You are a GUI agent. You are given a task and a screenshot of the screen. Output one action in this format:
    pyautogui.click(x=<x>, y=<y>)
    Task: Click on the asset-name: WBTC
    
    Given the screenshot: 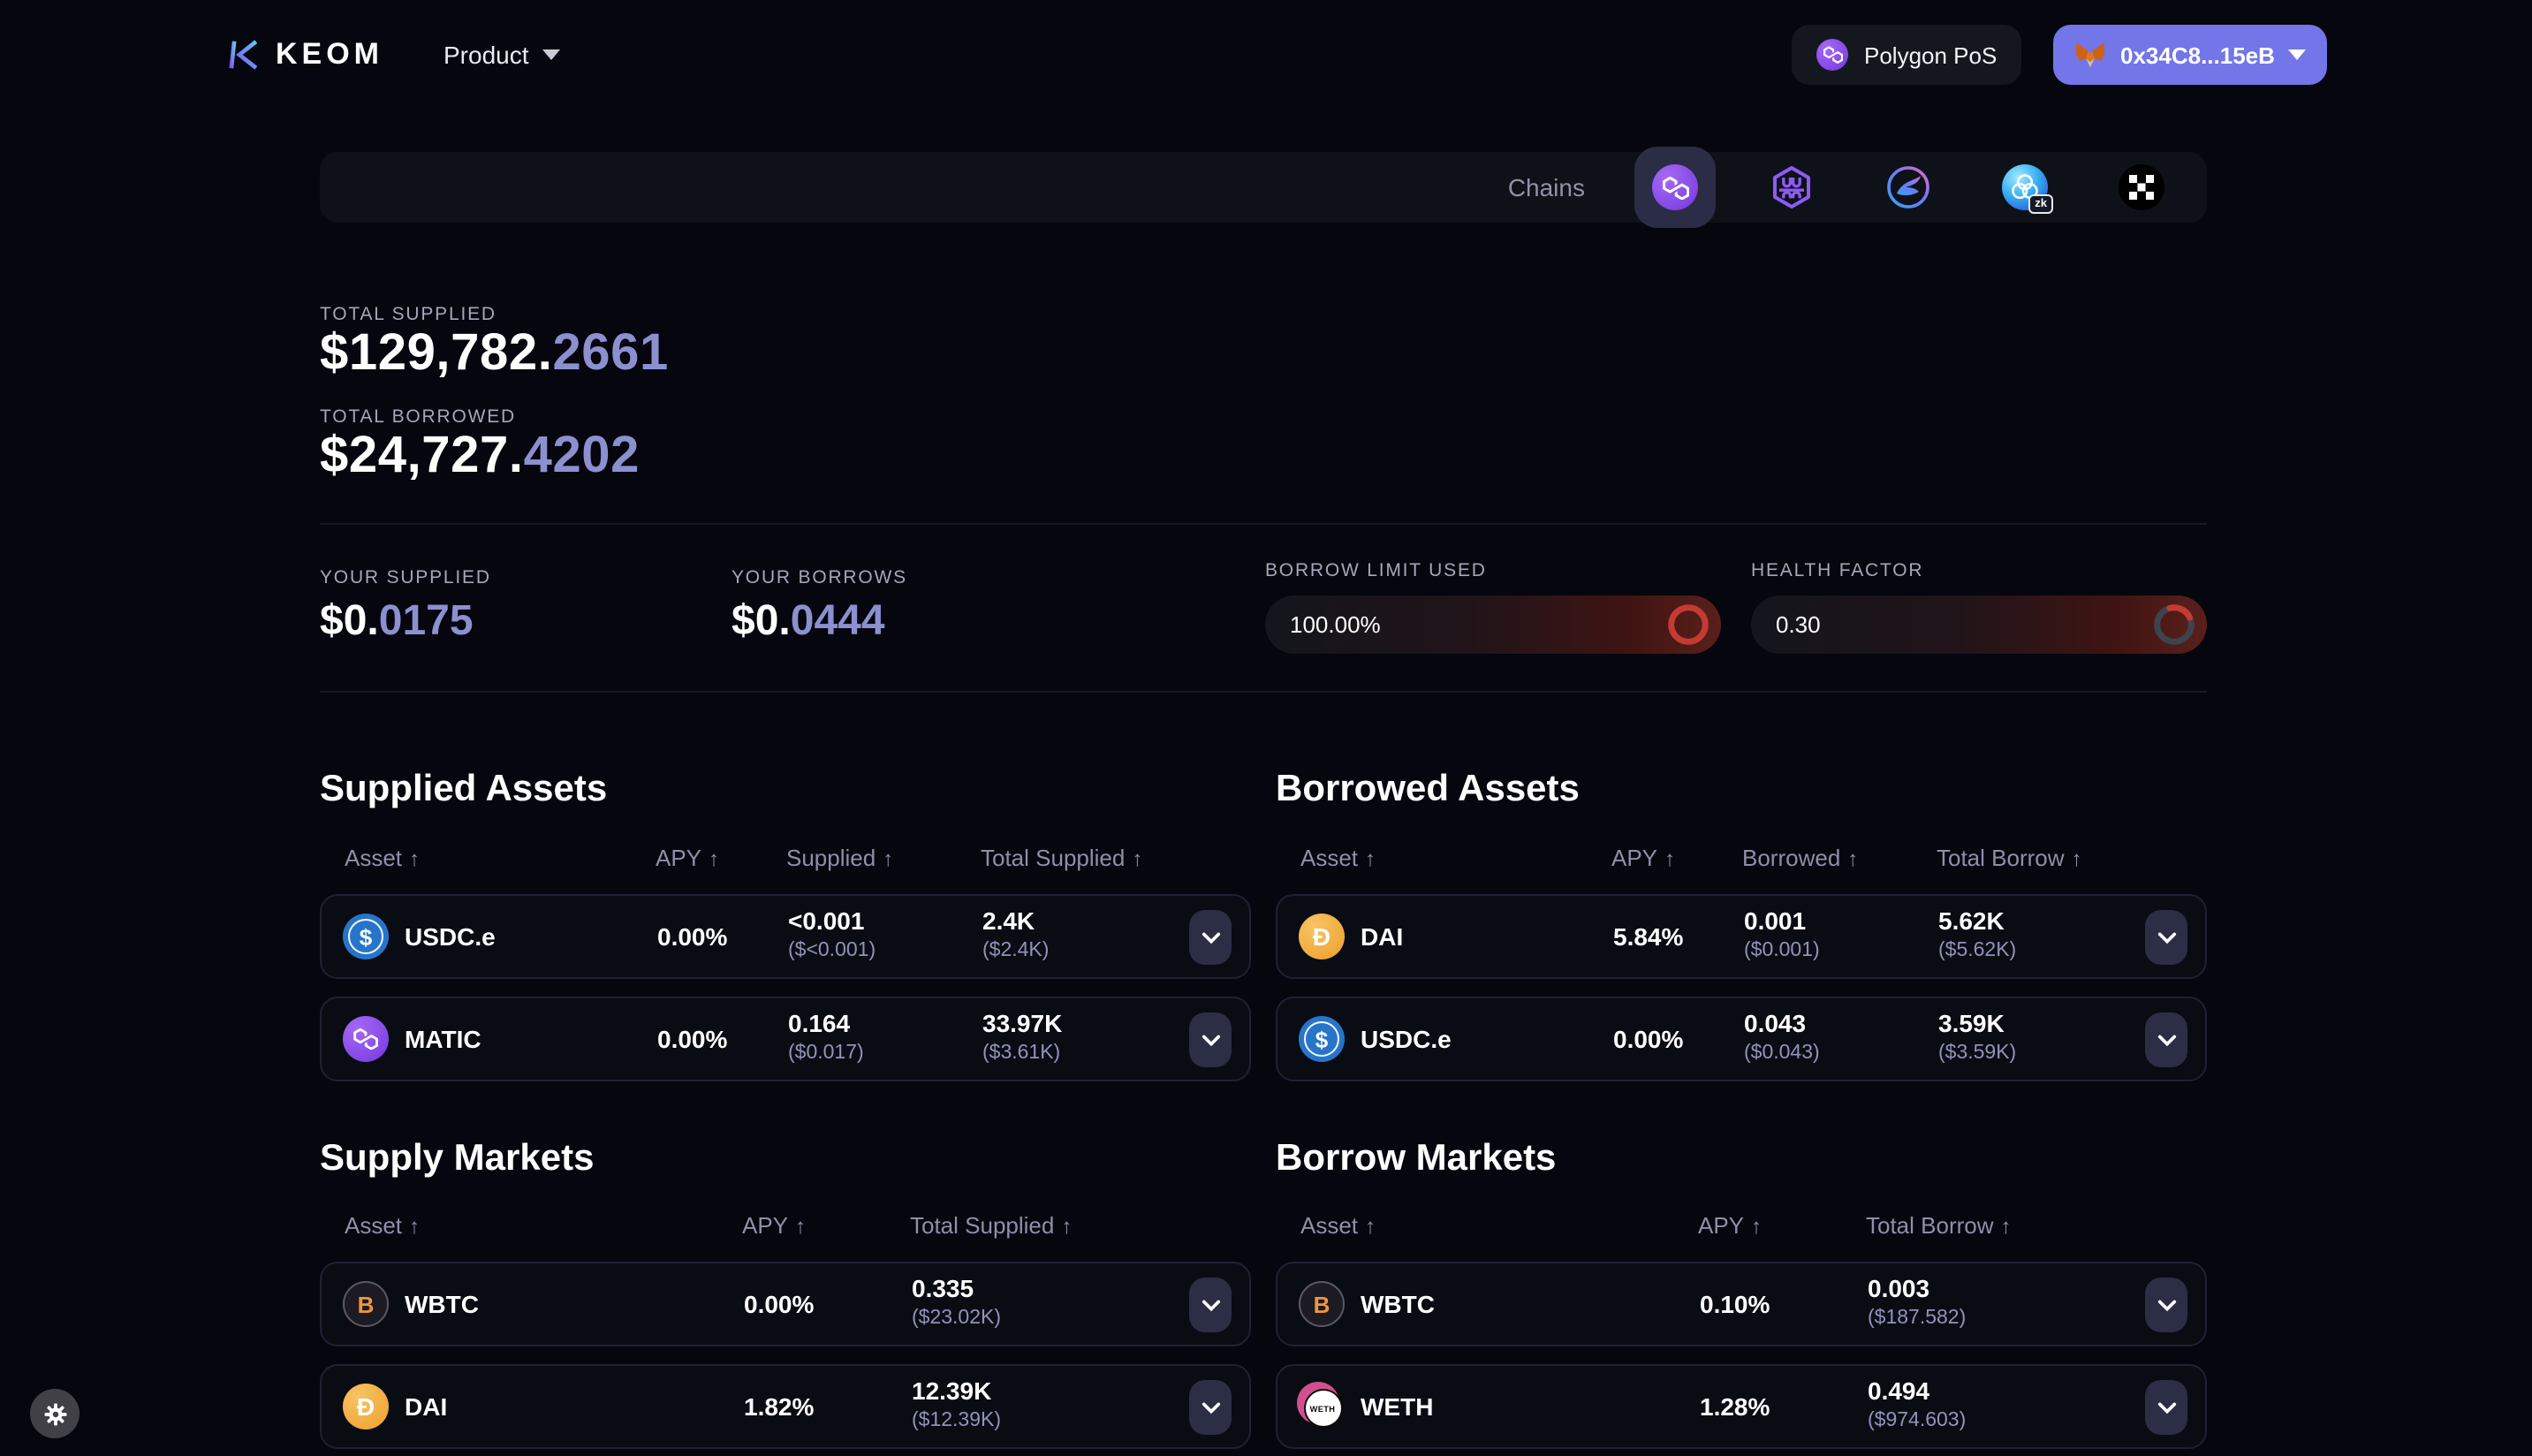 What is the action you would take?
    pyautogui.click(x=1398, y=1304)
    